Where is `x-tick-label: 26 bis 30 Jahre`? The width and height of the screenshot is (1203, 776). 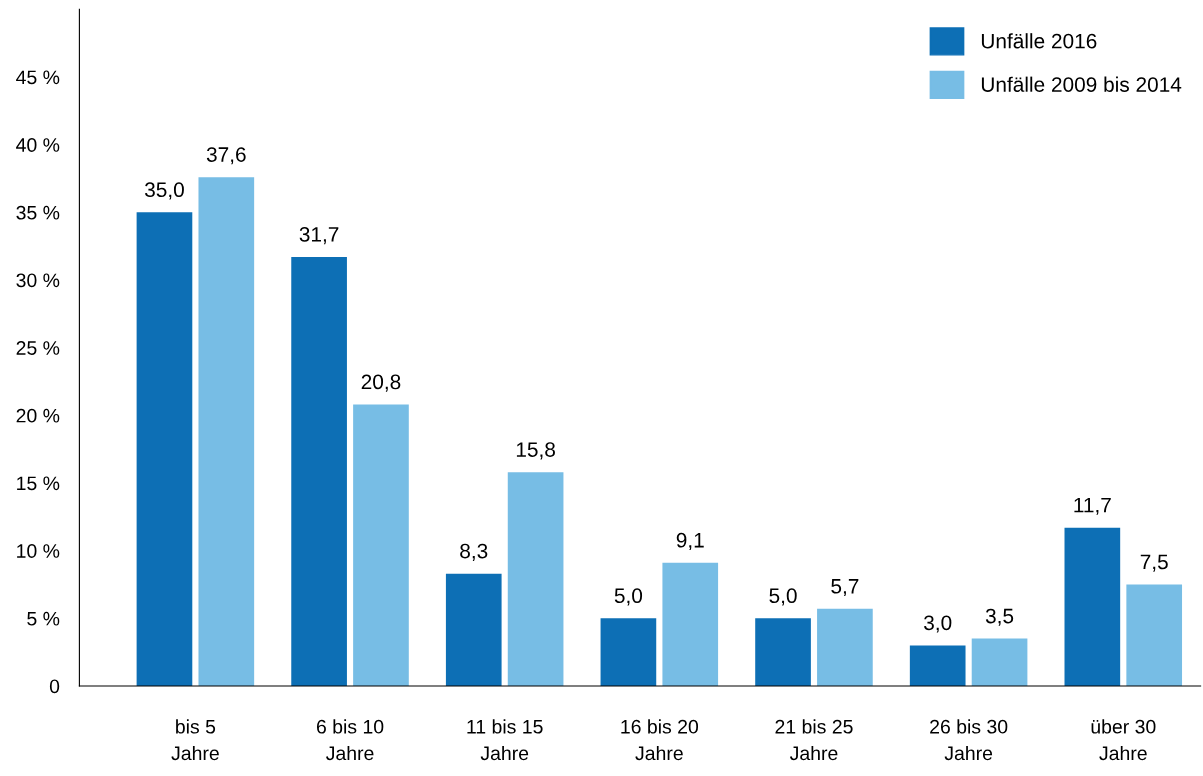 x-tick-label: 26 bis 30 Jahre is located at coordinates (969, 740).